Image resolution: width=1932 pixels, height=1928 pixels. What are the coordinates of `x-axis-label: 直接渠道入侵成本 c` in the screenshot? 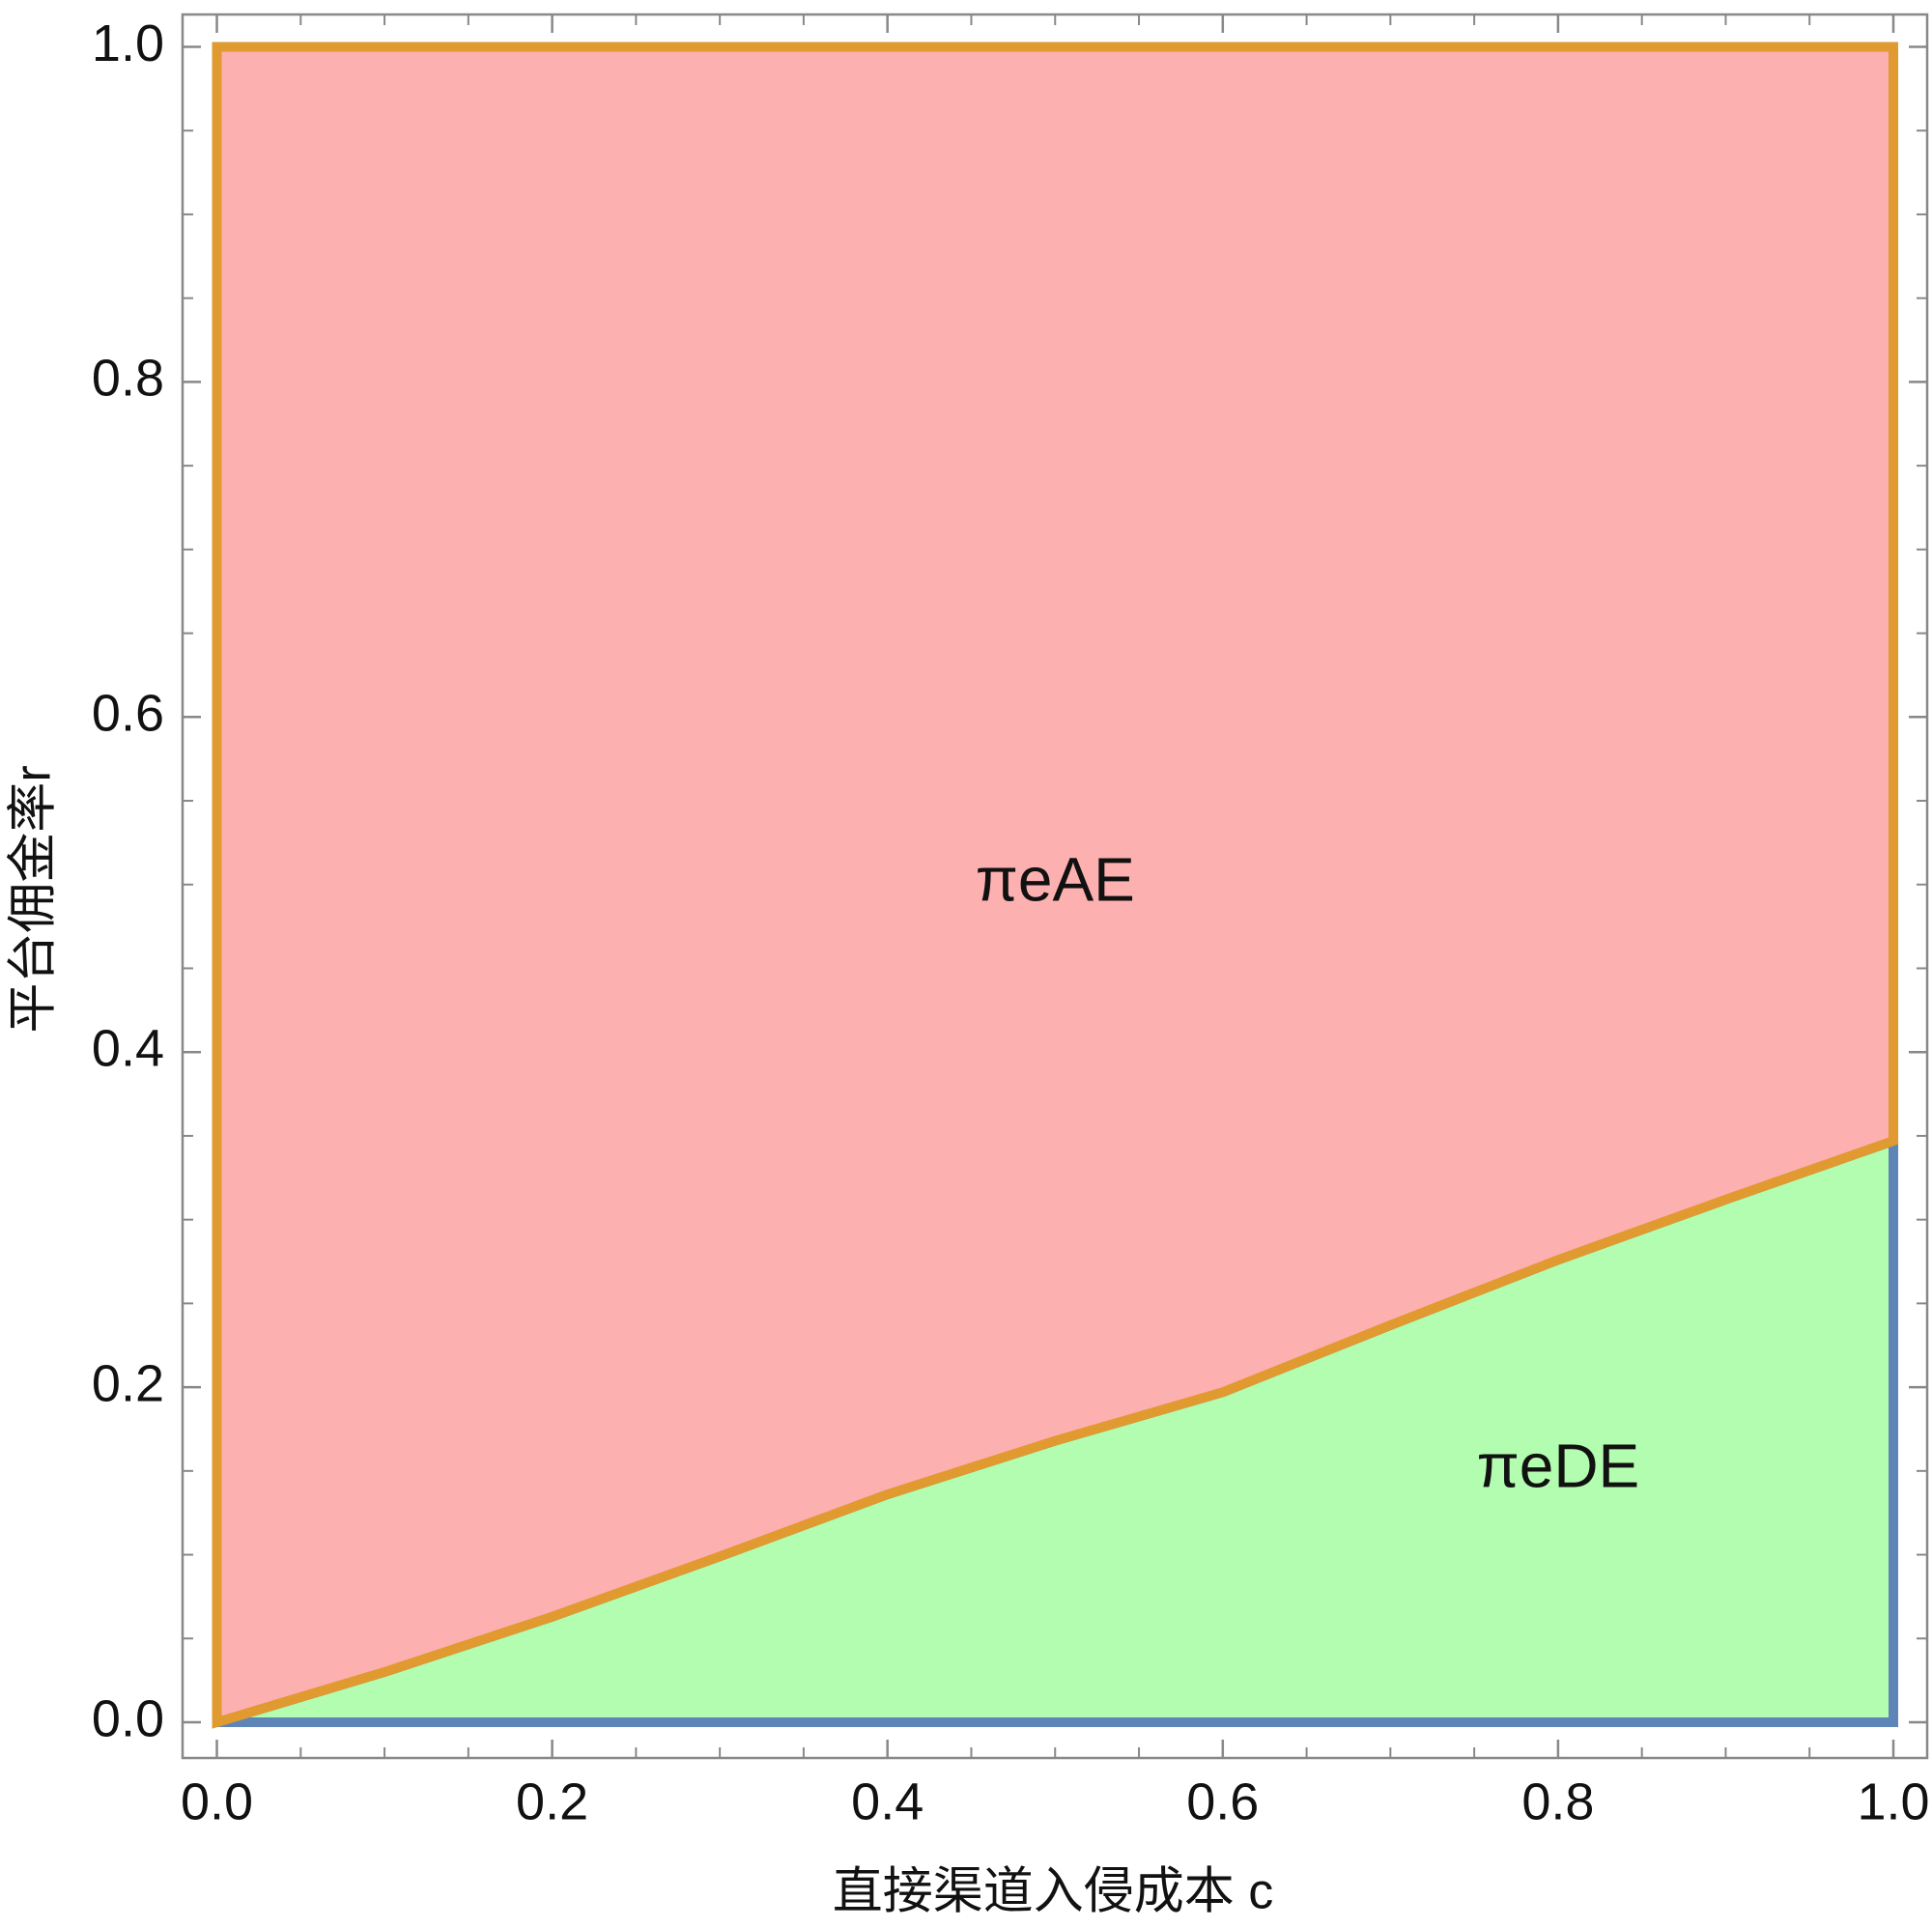 It's located at (1053, 1892).